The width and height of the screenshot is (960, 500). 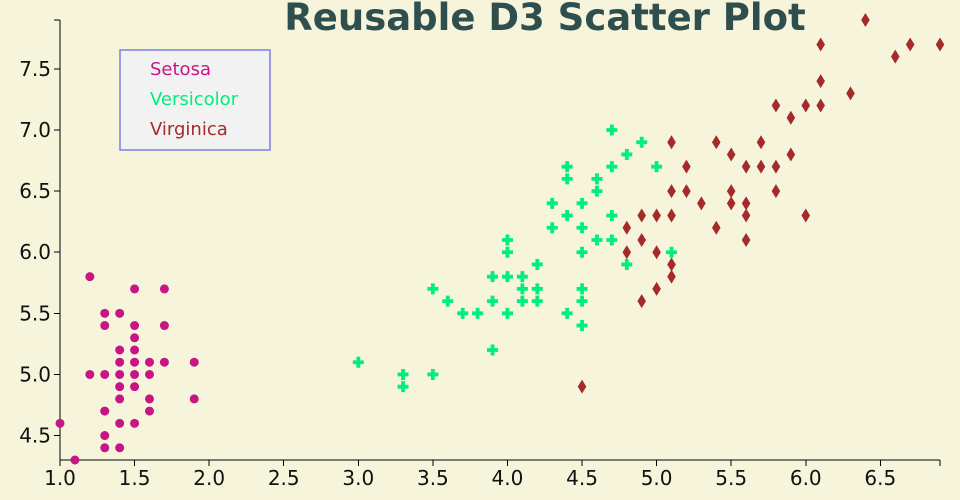 I want to click on chart-title: Reusable D3 Scatter Plot, so click(x=544, y=19).